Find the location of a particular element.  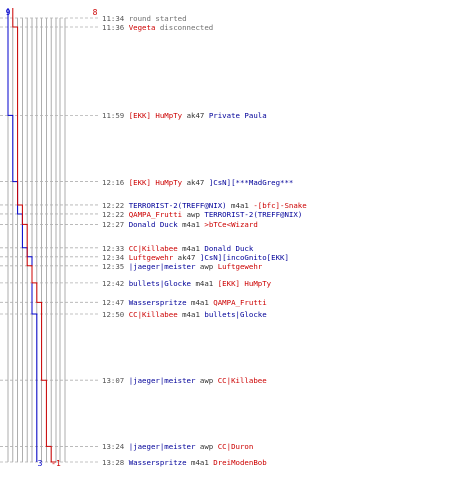

event-timestamp: 12:50 is located at coordinates (113, 314).